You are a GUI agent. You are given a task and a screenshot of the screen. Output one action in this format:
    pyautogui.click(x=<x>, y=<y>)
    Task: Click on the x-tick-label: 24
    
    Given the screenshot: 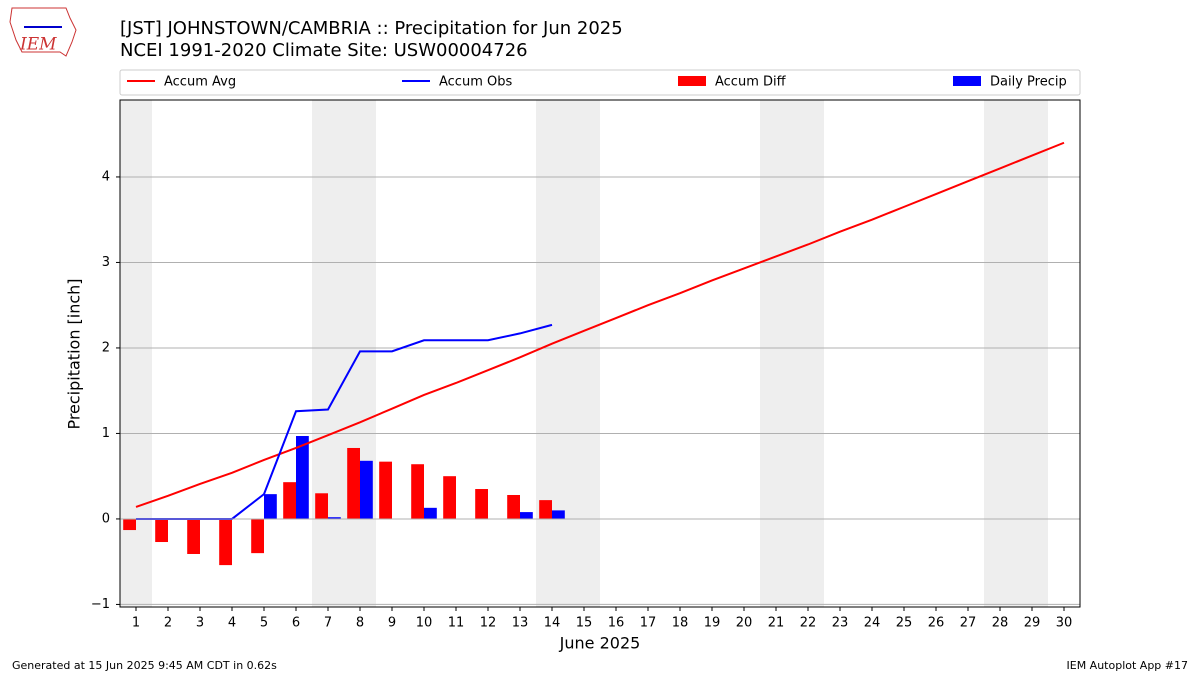 What is the action you would take?
    pyautogui.click(x=872, y=623)
    